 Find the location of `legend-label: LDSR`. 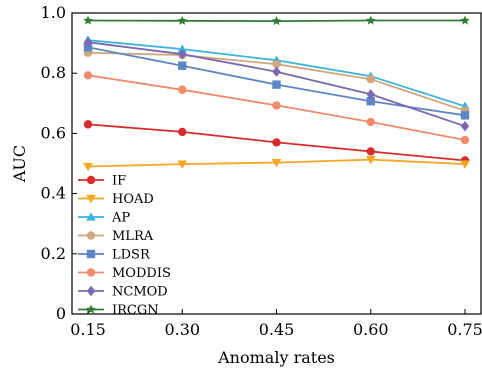

legend-label: LDSR is located at coordinates (131, 255).